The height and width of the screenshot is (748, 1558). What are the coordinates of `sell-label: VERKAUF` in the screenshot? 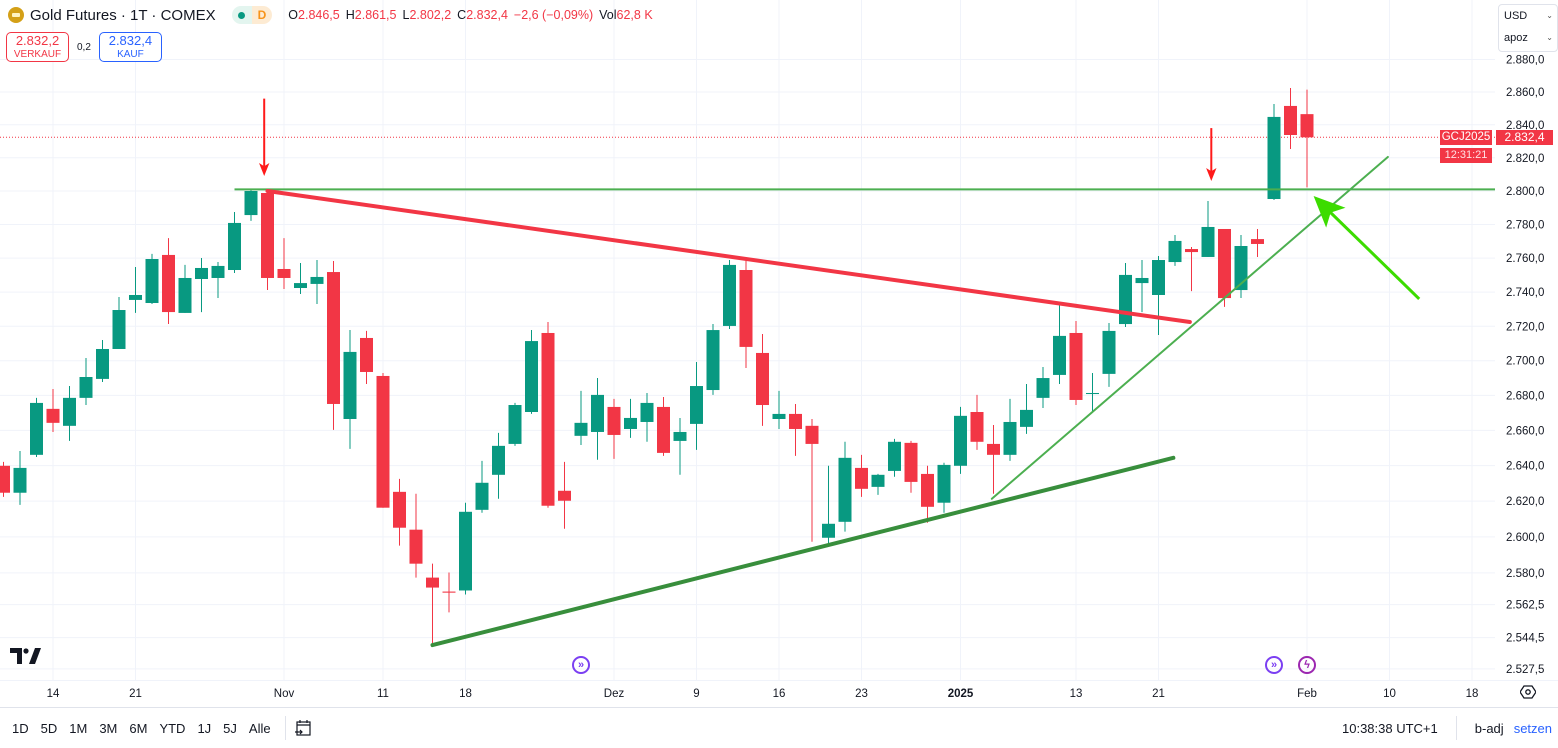 It's located at (37, 54).